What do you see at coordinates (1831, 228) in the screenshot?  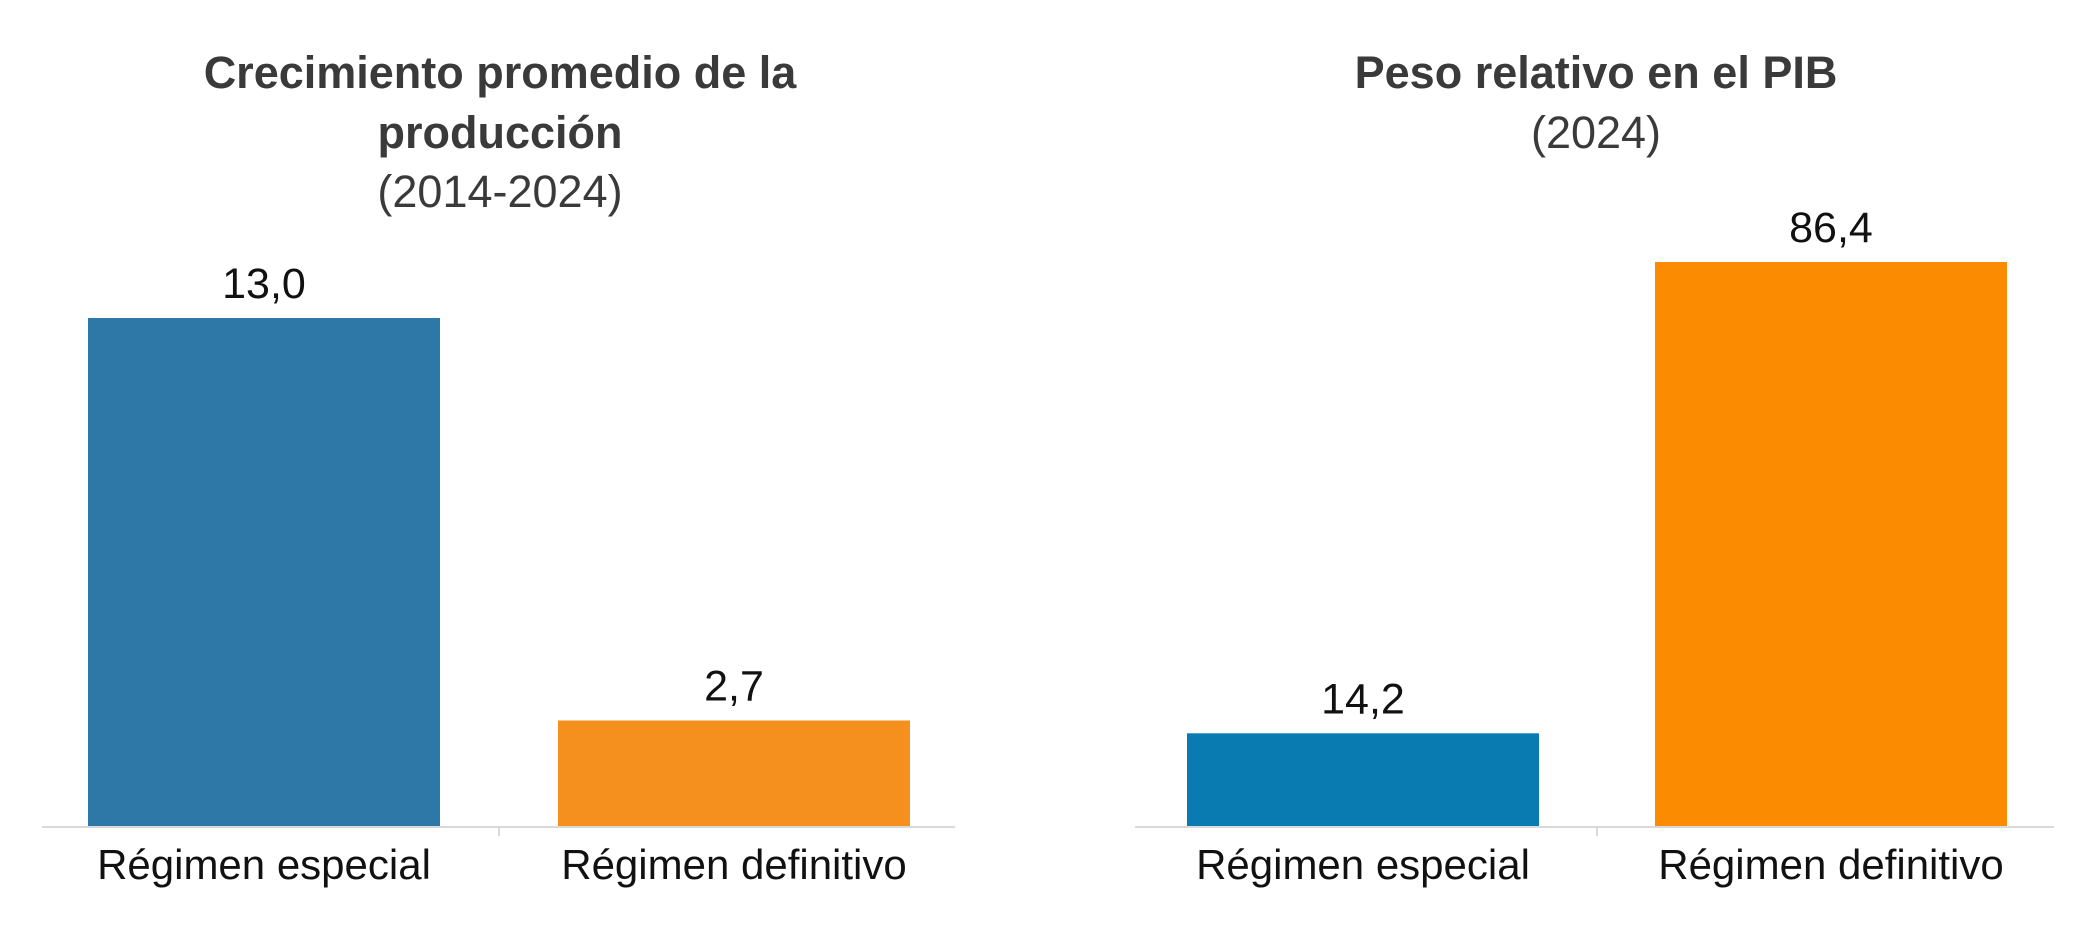 I see `chart-2-value-label-2: 86,4` at bounding box center [1831, 228].